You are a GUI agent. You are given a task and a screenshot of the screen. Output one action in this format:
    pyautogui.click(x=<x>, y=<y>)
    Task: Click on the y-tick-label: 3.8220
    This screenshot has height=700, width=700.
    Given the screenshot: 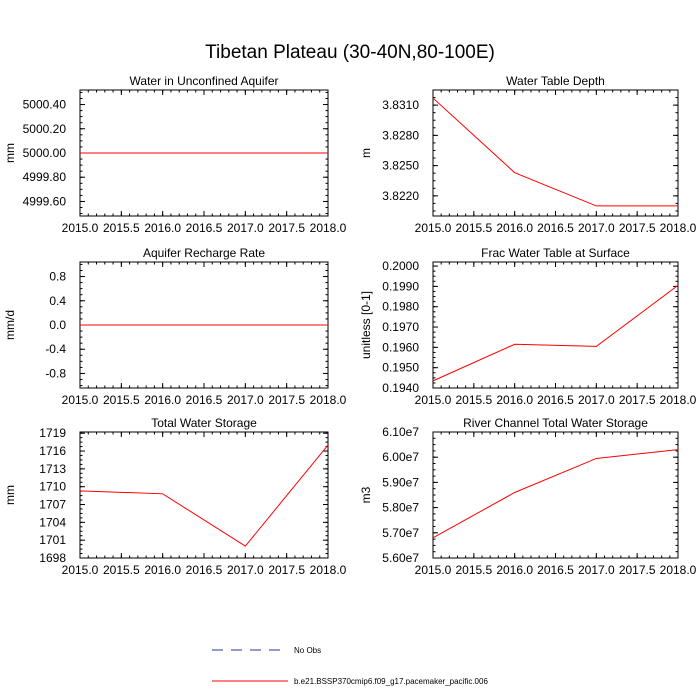 What is the action you would take?
    pyautogui.click(x=400, y=196)
    